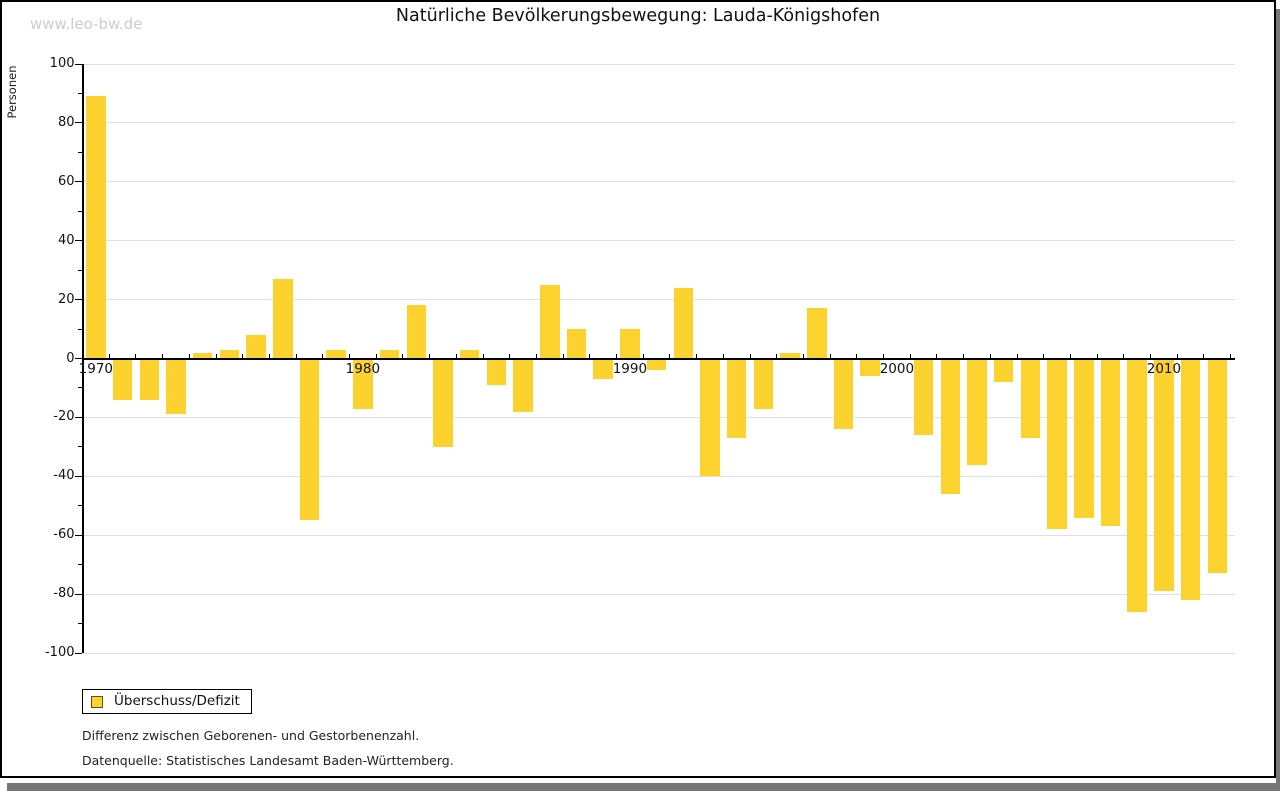  Describe the element at coordinates (416, 332) in the screenshot. I see `bar-1982` at that location.